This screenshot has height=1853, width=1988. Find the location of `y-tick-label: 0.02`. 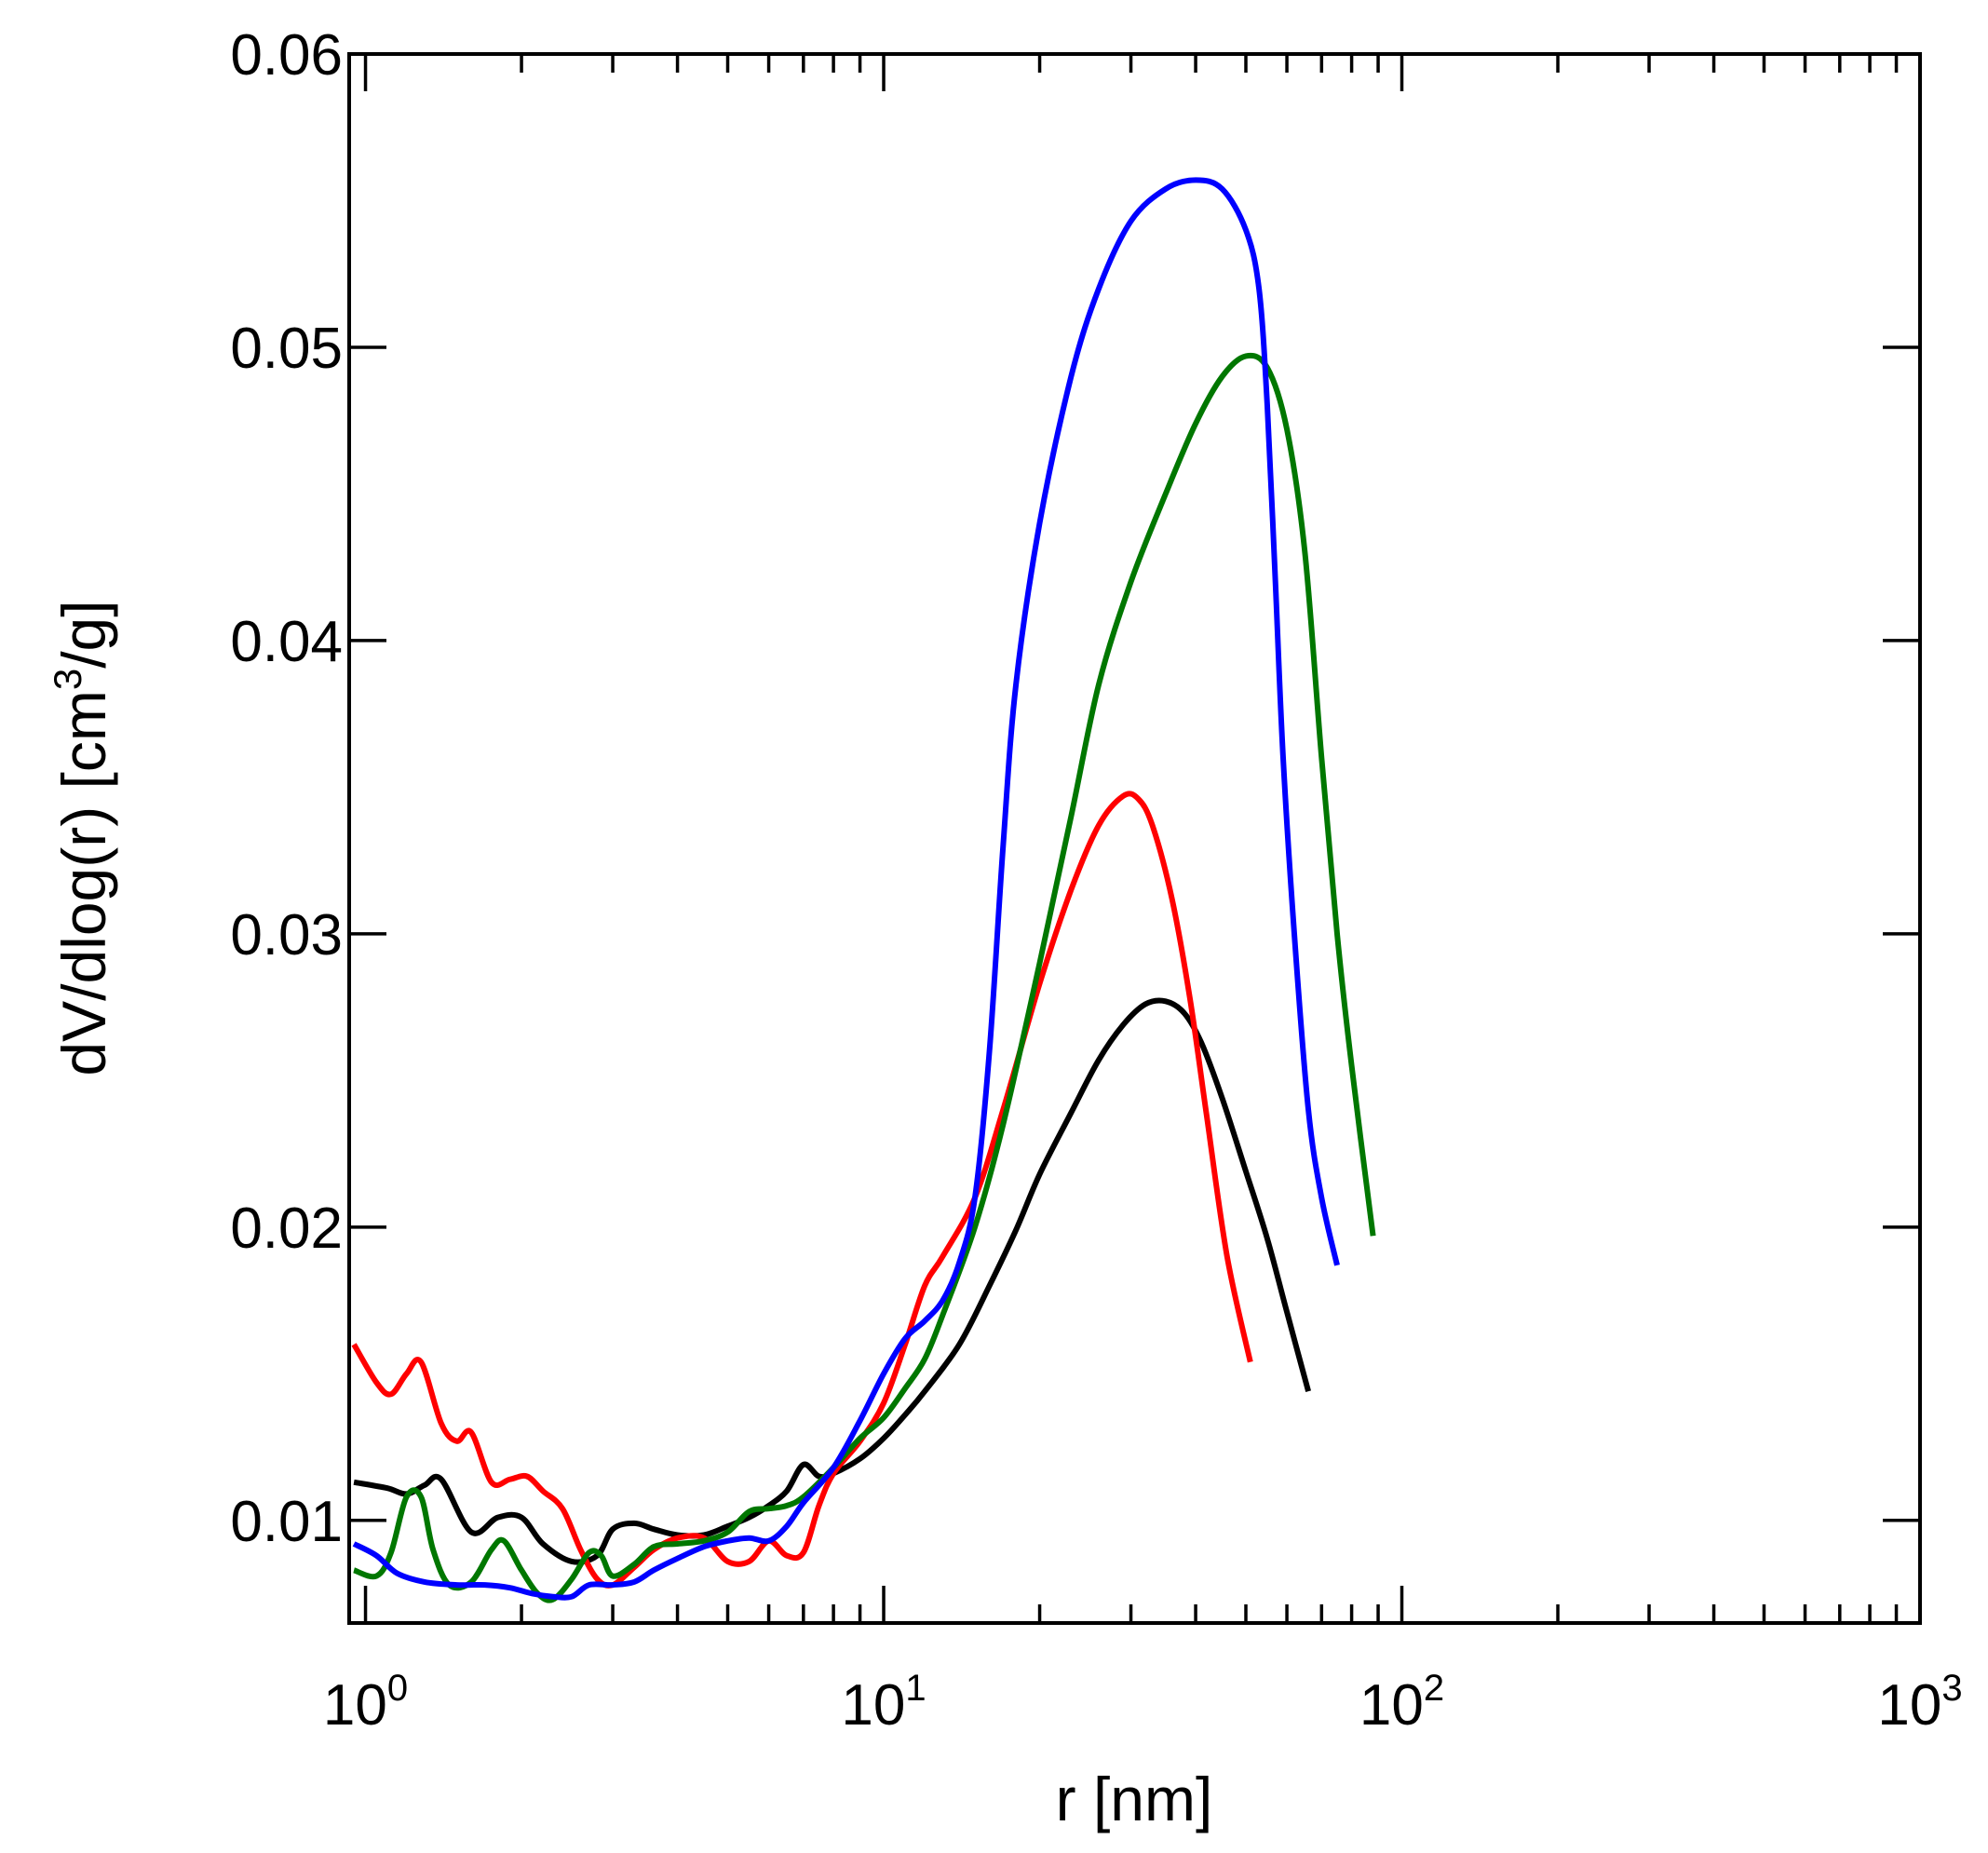

y-tick-label: 0.02 is located at coordinates (286, 1229).